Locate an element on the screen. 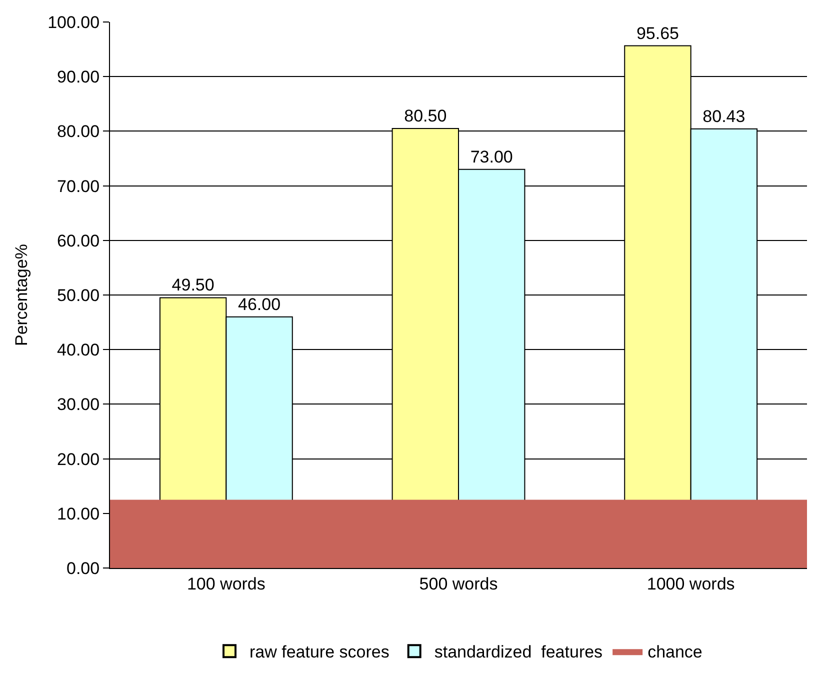  x-tick-label: 100 words is located at coordinates (226, 584).